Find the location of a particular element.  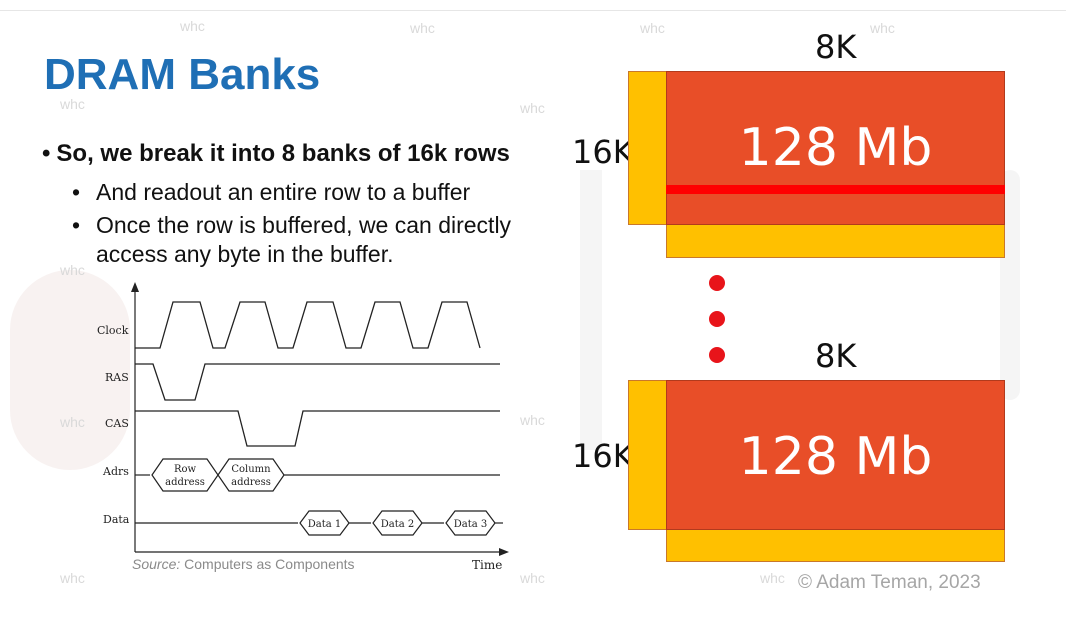

time-axis-label: Time is located at coordinates (487, 565).